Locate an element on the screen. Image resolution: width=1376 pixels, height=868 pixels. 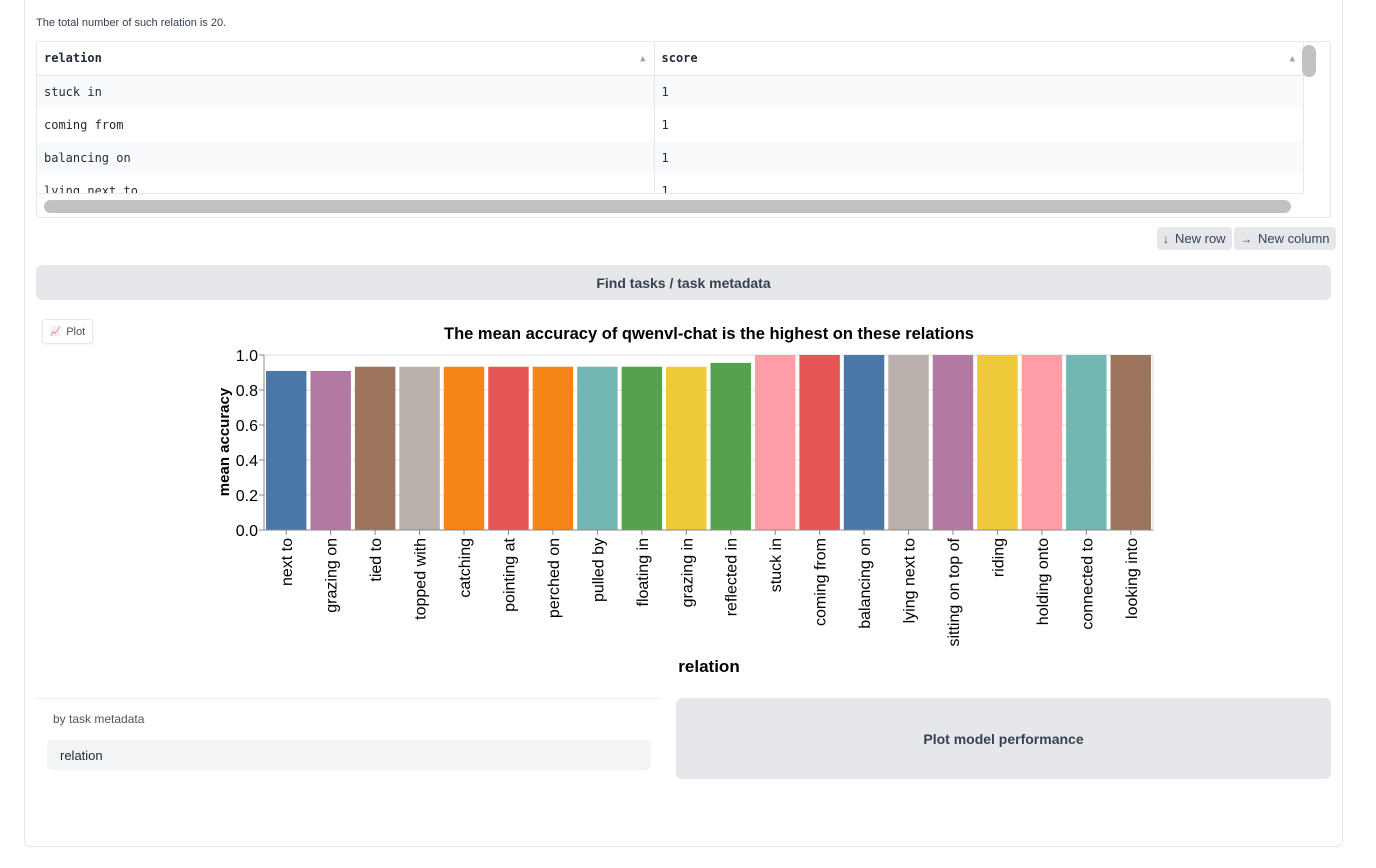
chart-bars is located at coordinates (708, 442).